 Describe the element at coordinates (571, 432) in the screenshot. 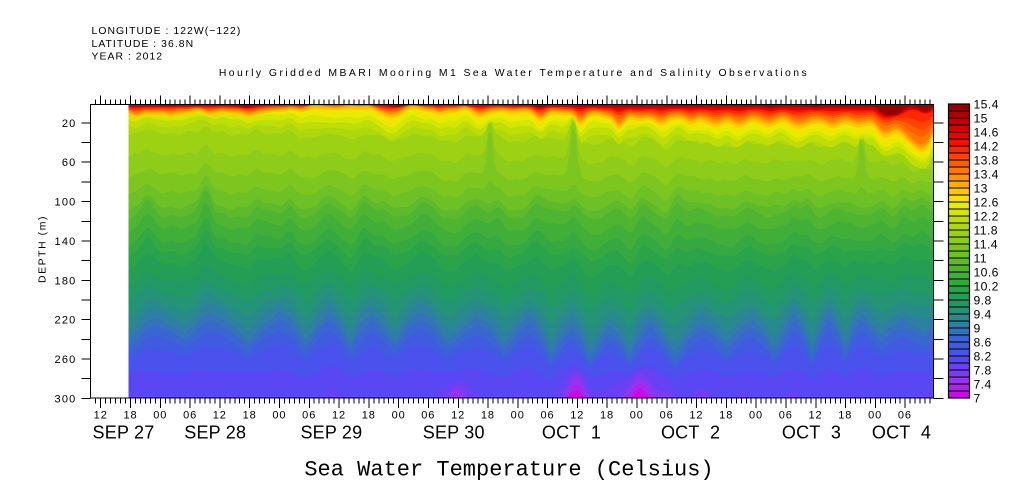

I see `svg-text: OCT 1` at that location.